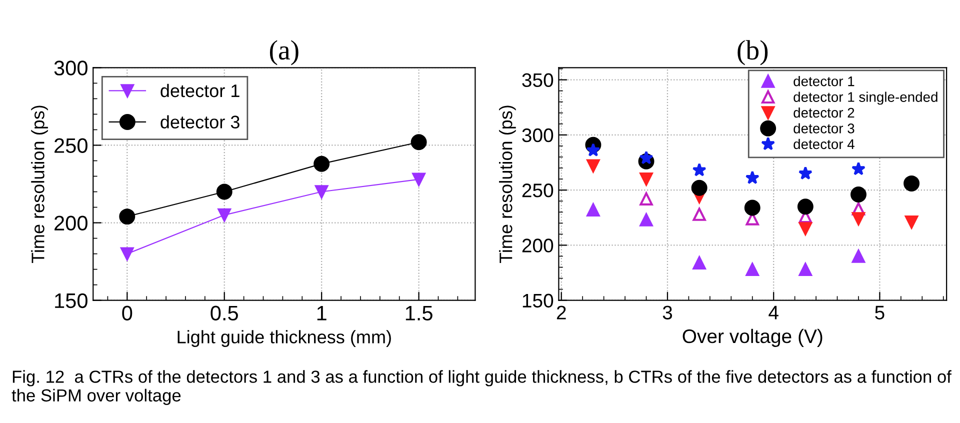 The width and height of the screenshot is (960, 423). I want to click on x-tick-label: 5, so click(879, 313).